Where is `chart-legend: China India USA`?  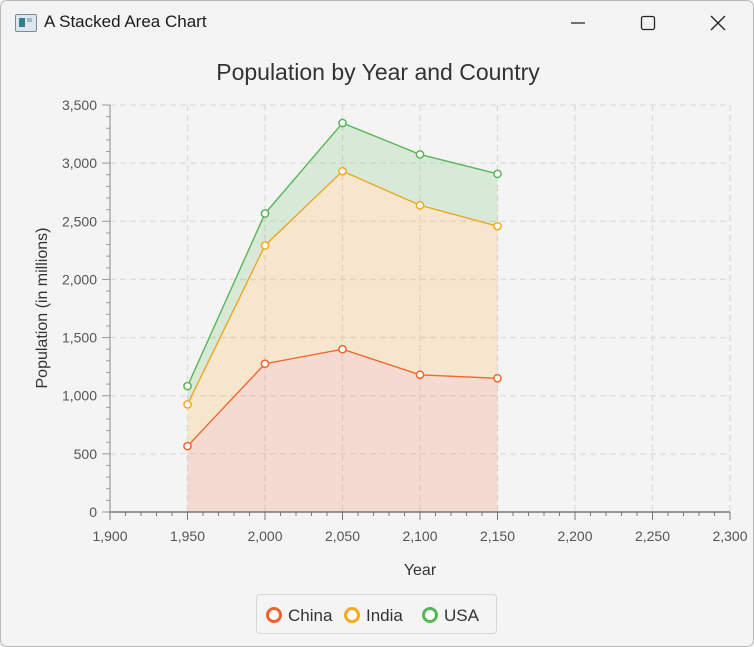 chart-legend: China India USA is located at coordinates (376, 614).